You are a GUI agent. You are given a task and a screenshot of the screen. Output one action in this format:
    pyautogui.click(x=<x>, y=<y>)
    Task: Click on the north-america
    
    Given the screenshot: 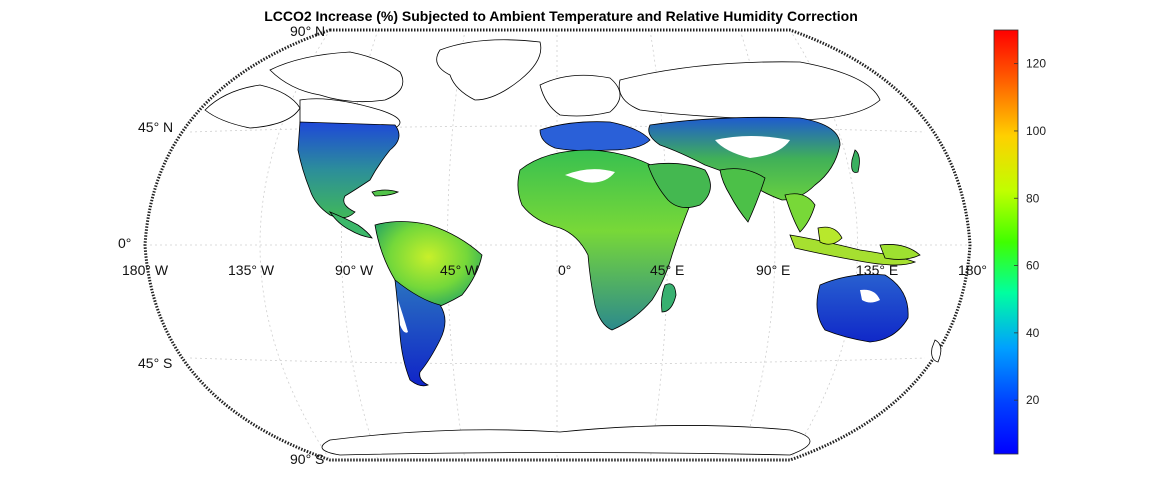 What is the action you would take?
    pyautogui.click(x=348, y=170)
    